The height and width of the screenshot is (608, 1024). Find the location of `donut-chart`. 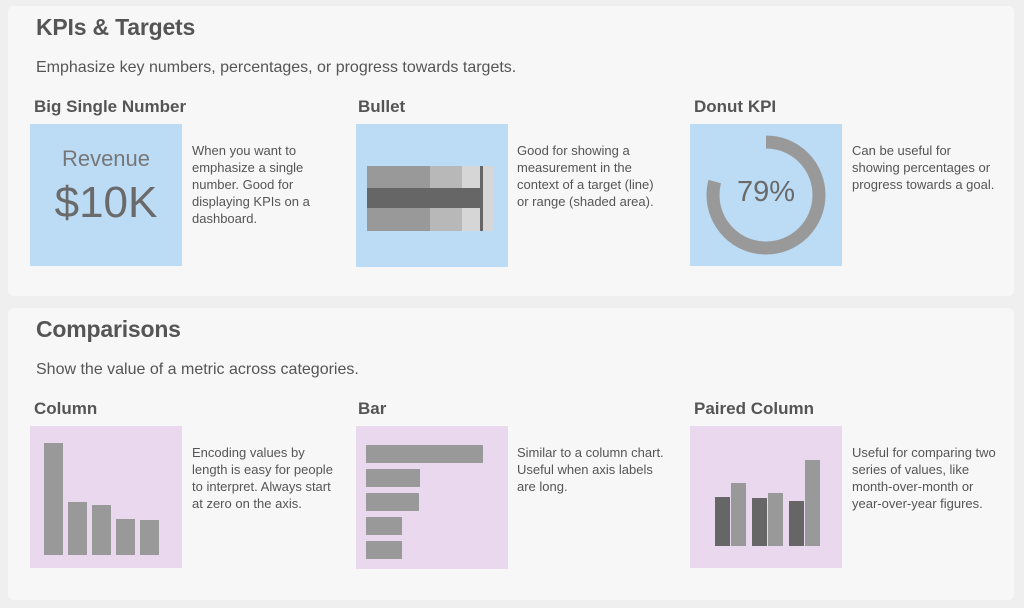

donut-chart is located at coordinates (766, 195).